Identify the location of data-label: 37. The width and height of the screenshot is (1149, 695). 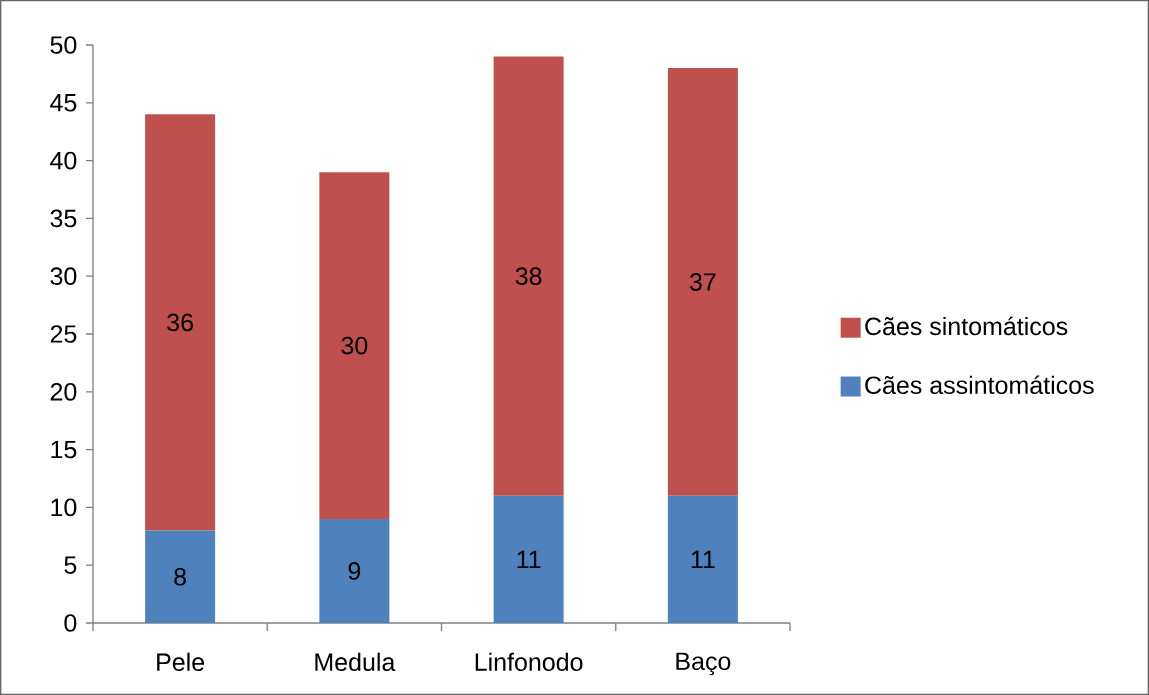
(702, 282).